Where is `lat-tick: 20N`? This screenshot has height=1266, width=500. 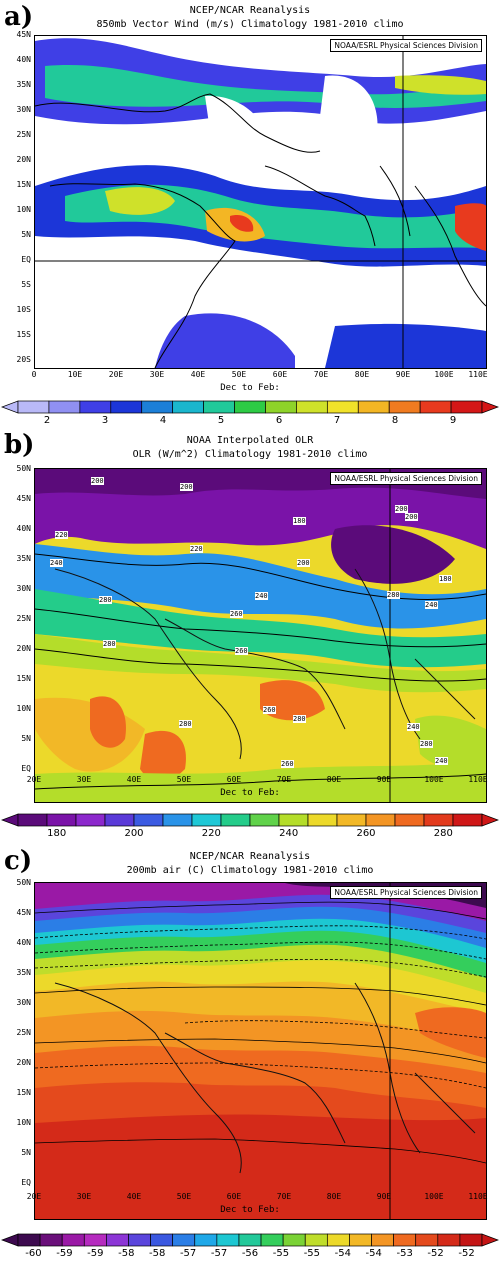 lat-tick: 20N is located at coordinates (23, 1062).